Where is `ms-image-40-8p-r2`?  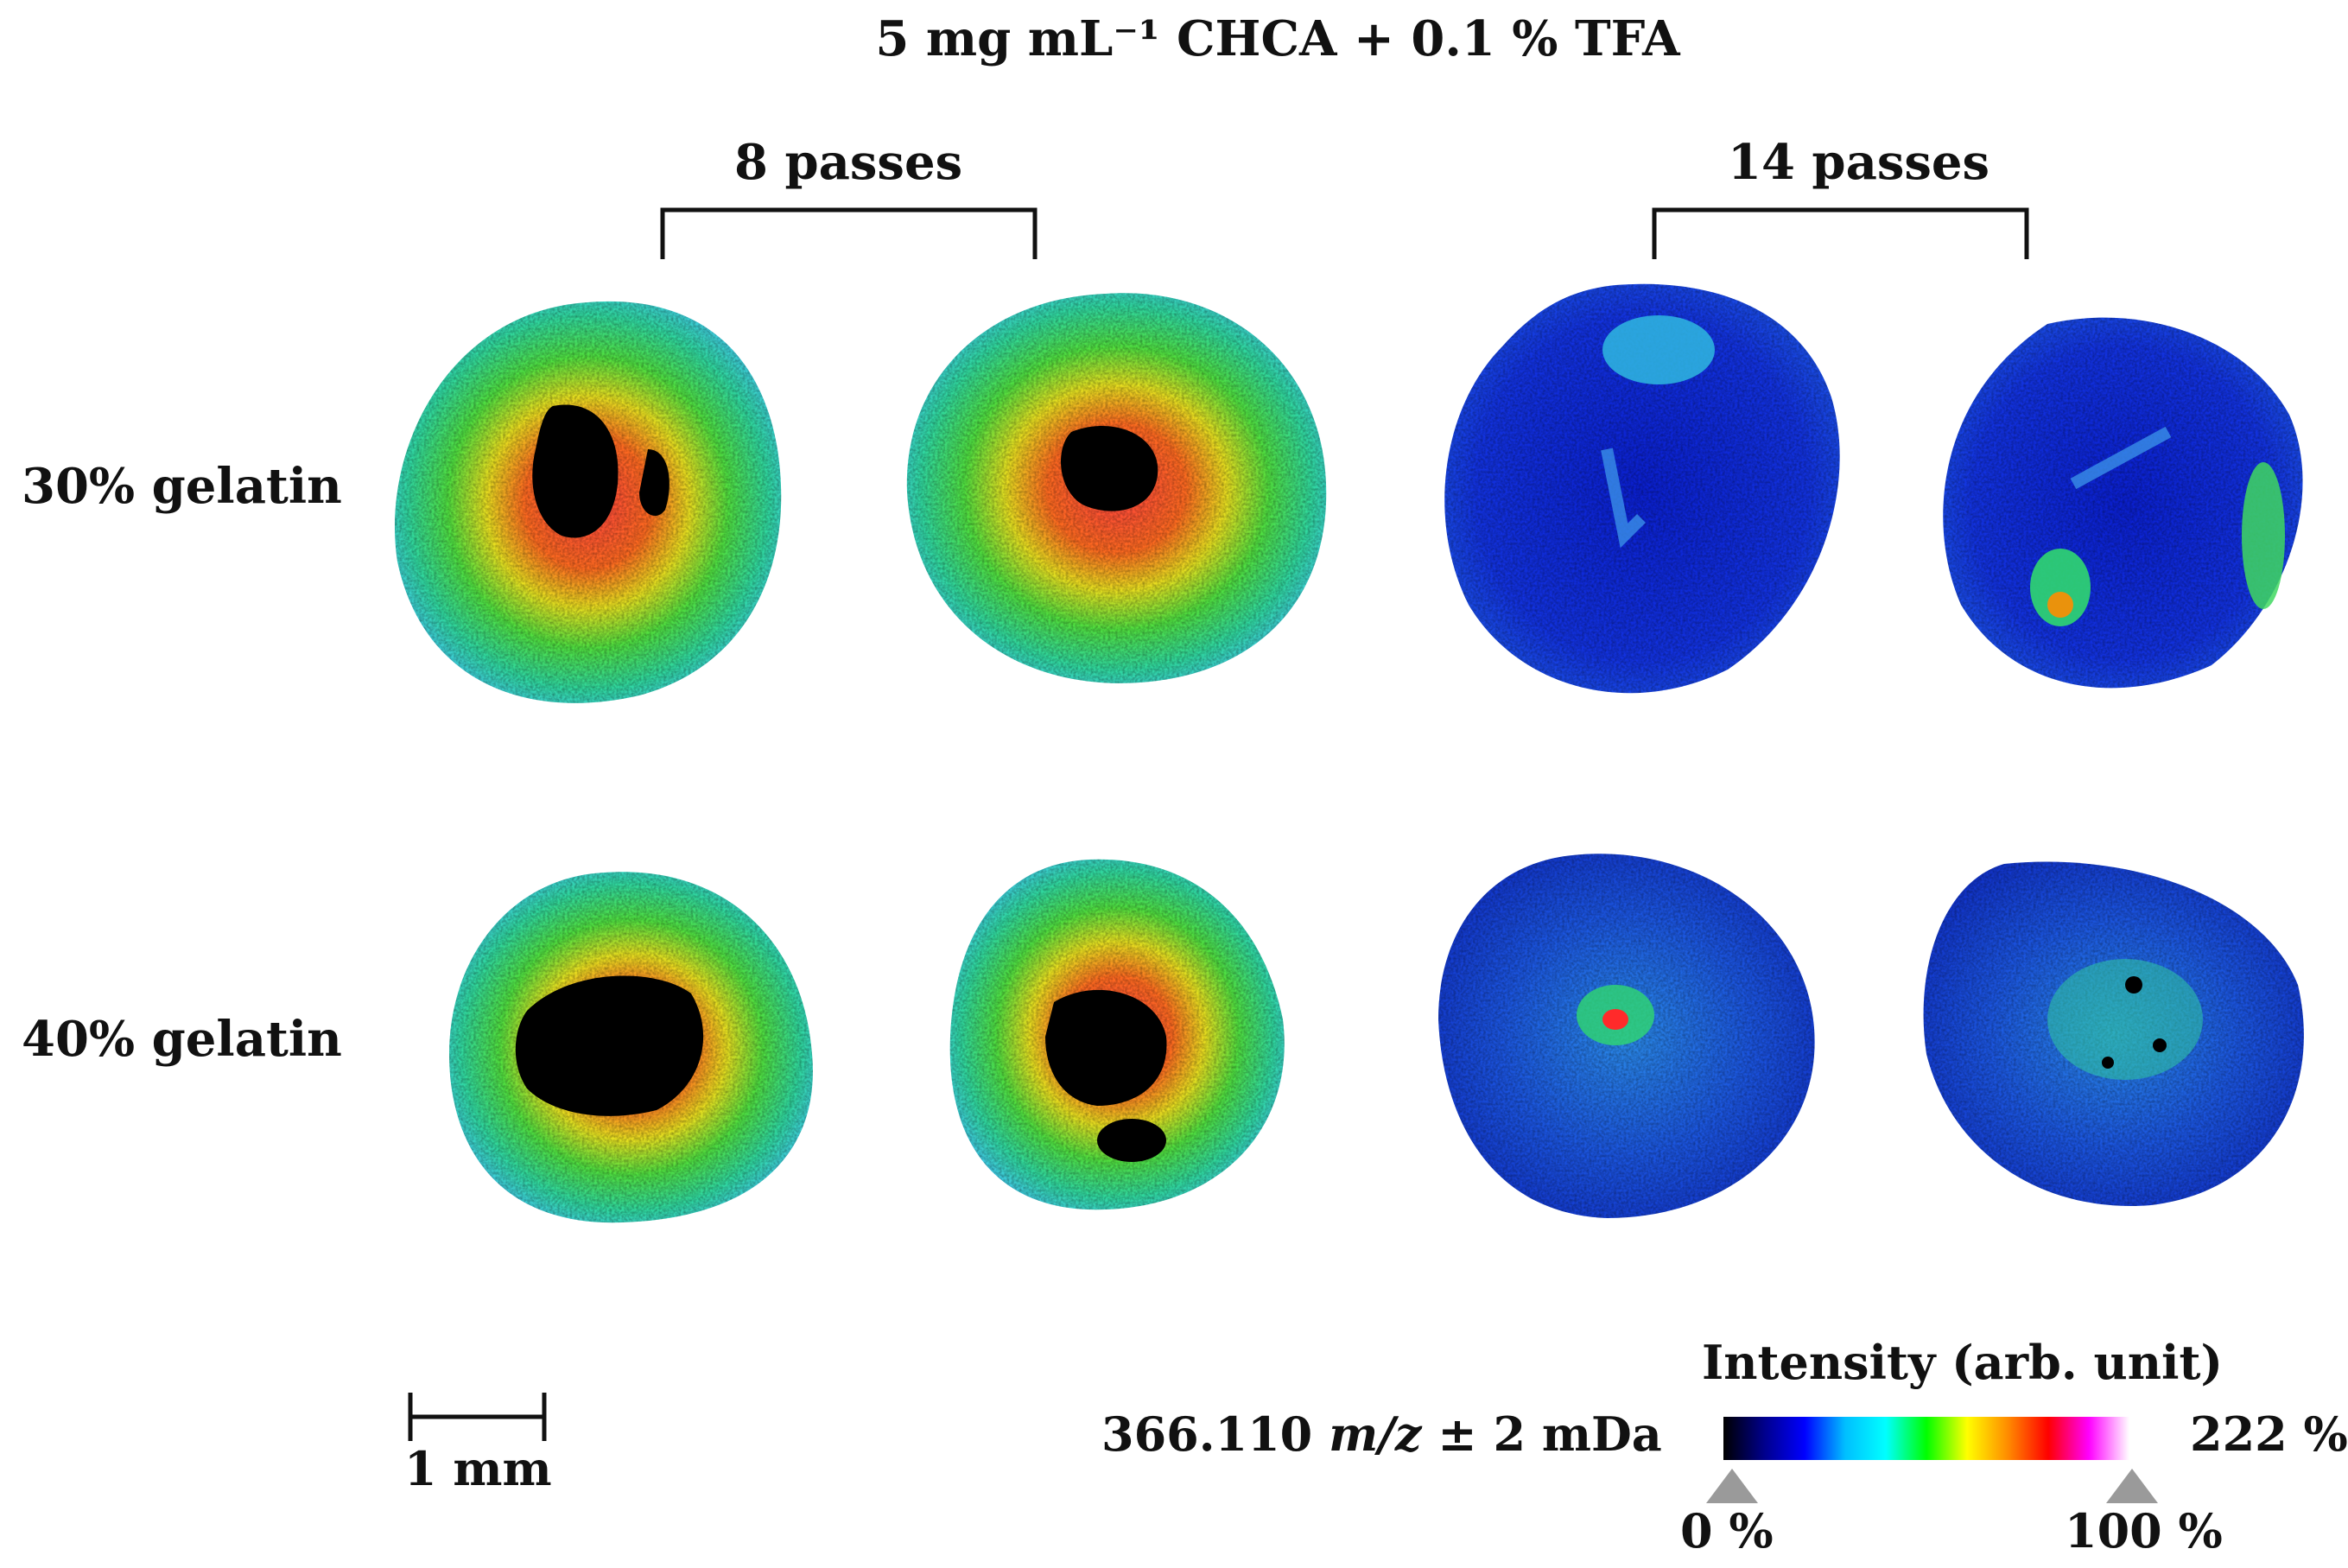
ms-image-40-8p-r2 is located at coordinates (1117, 1034).